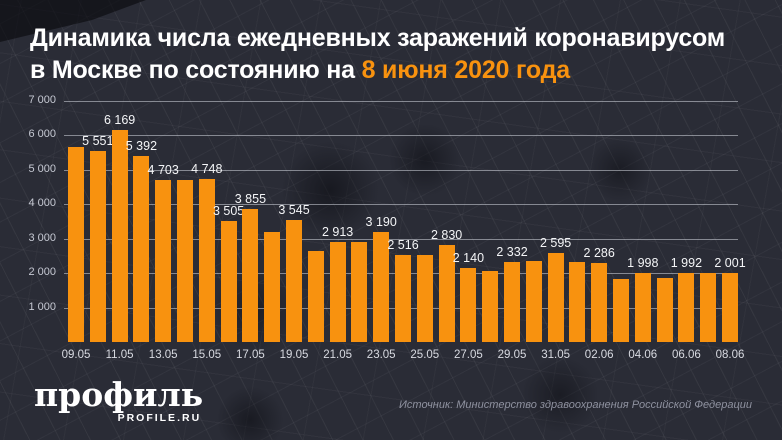 This screenshot has width=782, height=440. What do you see at coordinates (643, 263) in the screenshot?
I see `bar-value-label: 1 998` at bounding box center [643, 263].